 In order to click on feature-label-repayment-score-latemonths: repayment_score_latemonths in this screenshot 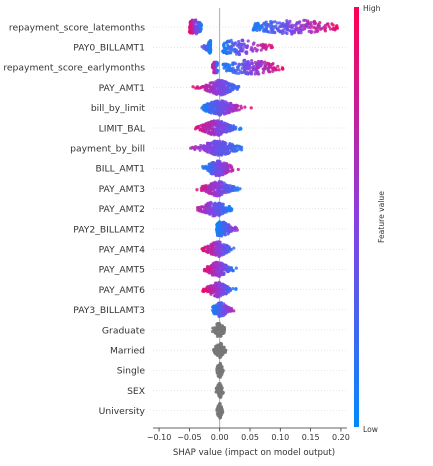, I will do `click(77, 27)`.